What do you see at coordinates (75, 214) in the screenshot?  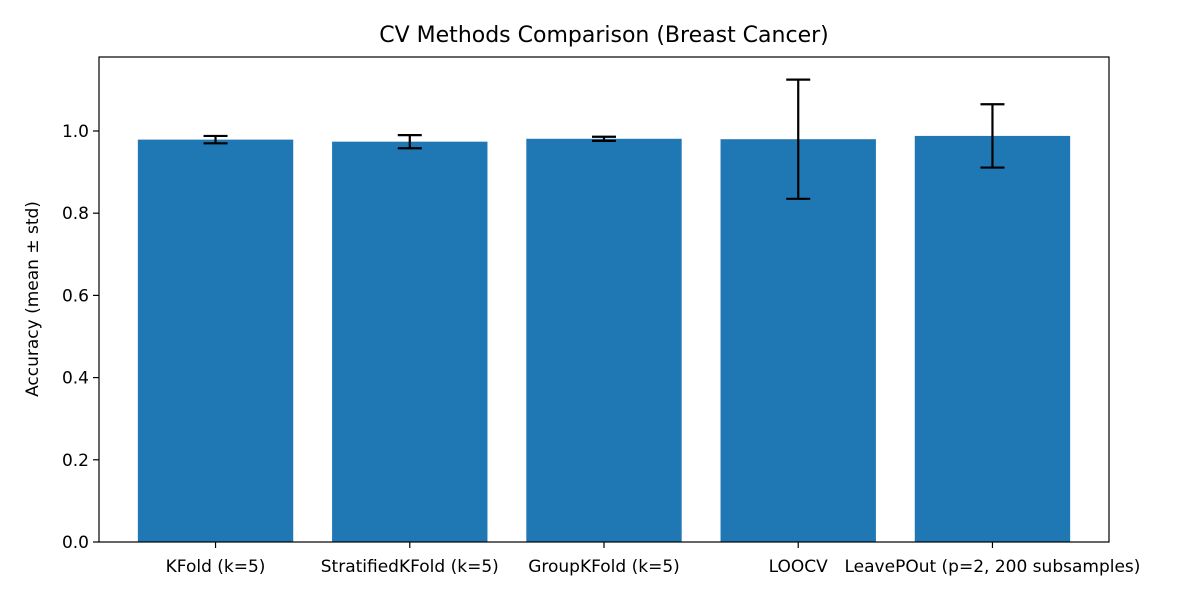 I see `y-tick-label: 0.8` at bounding box center [75, 214].